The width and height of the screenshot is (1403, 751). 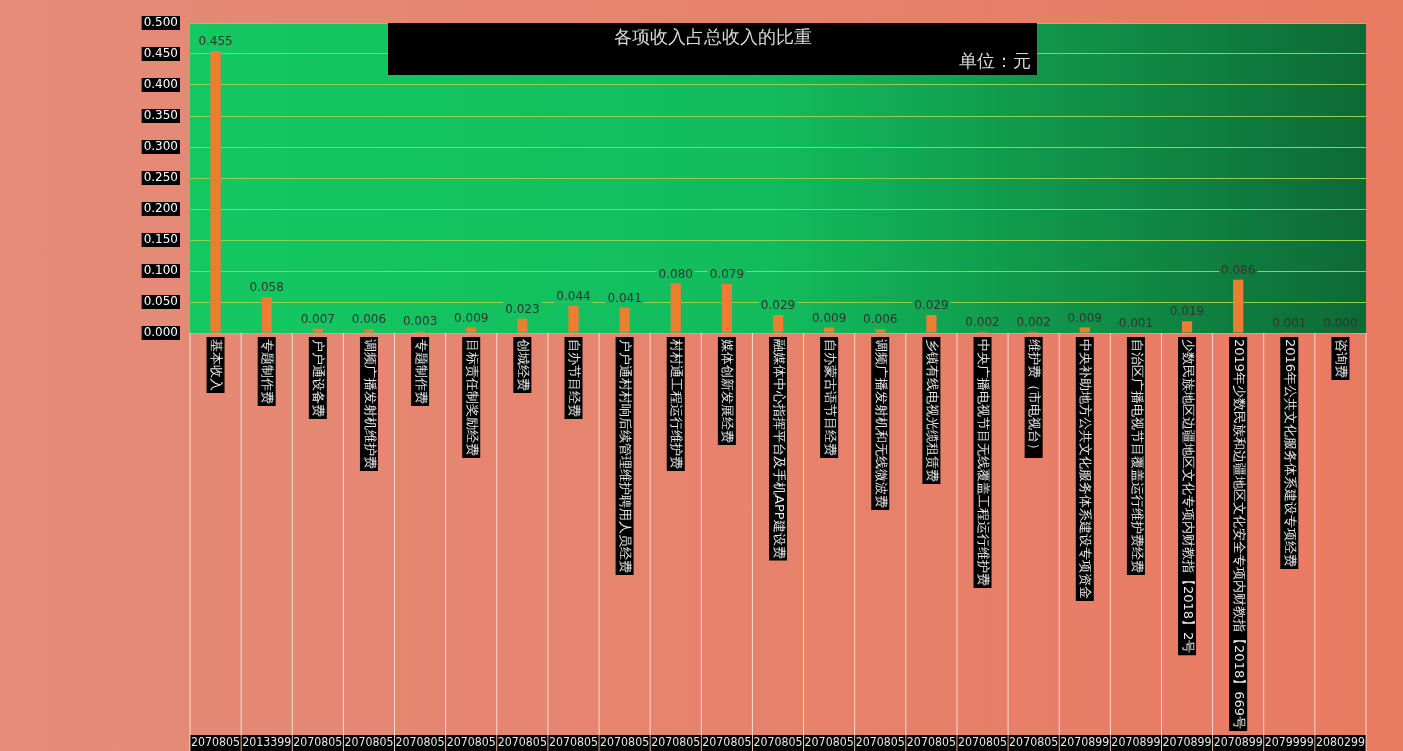 What do you see at coordinates (1187, 311) in the screenshot?
I see `data-label: 0.019` at bounding box center [1187, 311].